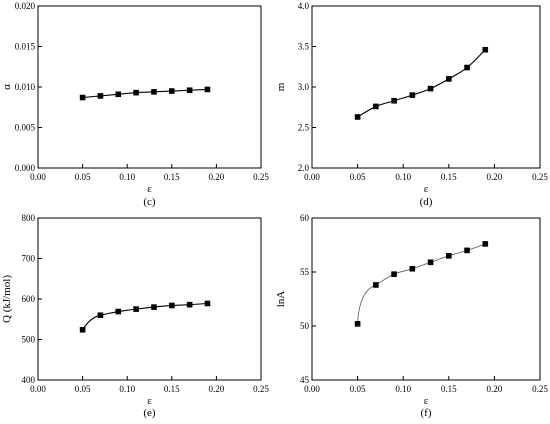 The width and height of the screenshot is (550, 424). I want to click on y-tick-label: 0.020, so click(25, 6).